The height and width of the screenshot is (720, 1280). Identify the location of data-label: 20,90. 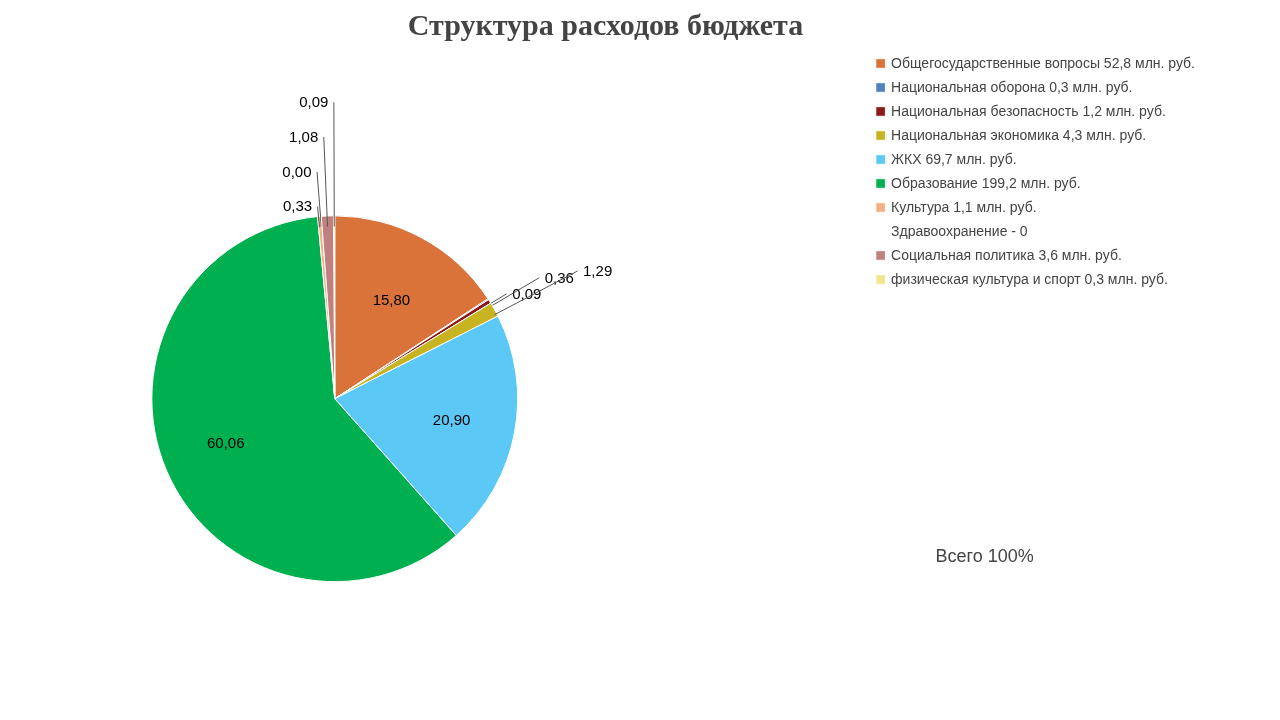
(451, 419).